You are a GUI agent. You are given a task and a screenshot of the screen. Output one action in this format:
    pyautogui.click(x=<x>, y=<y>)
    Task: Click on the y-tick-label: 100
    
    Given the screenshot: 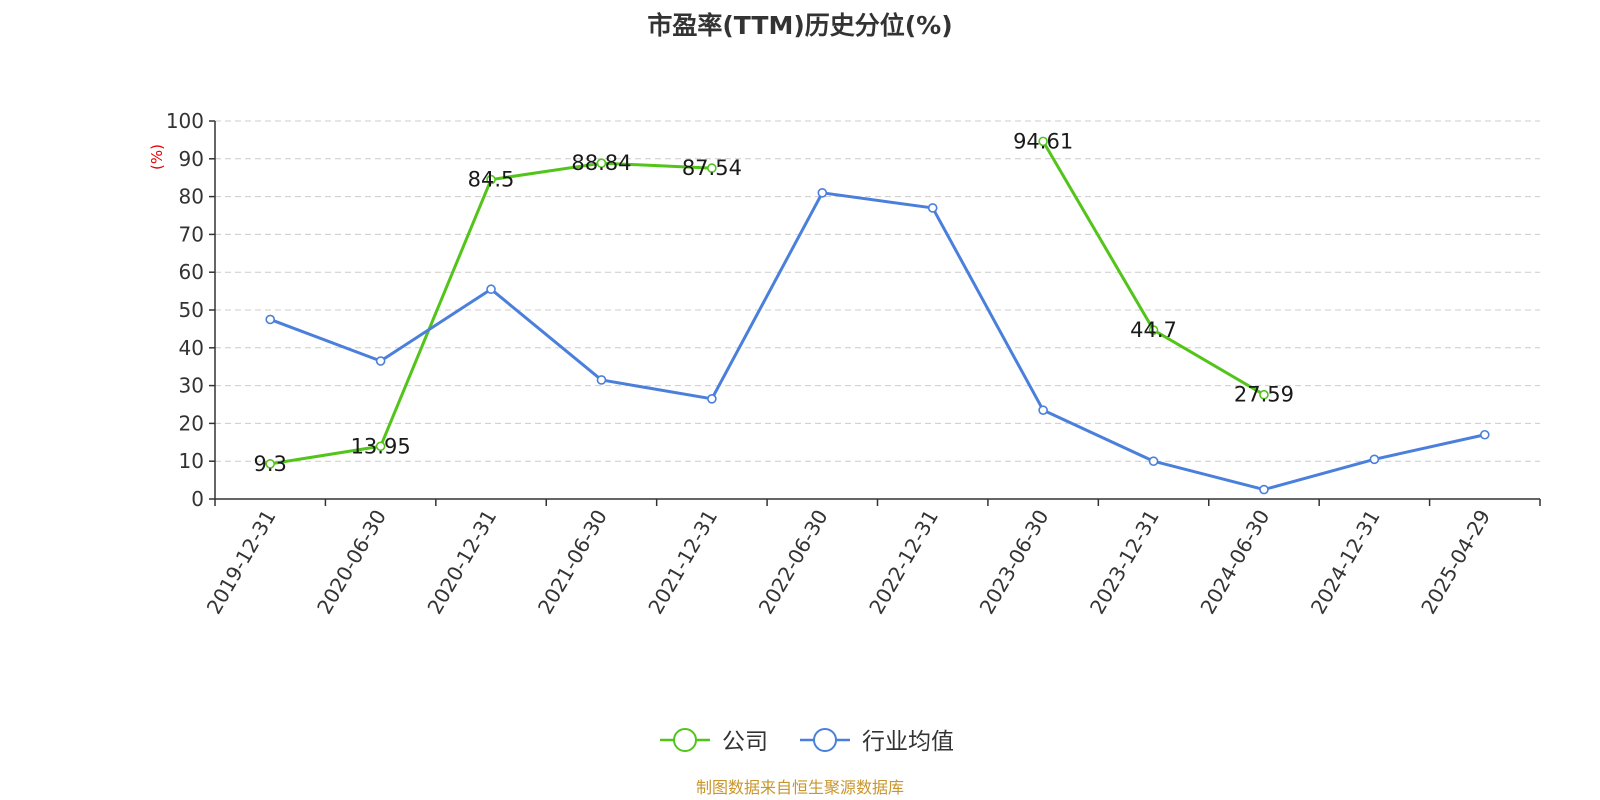 What is the action you would take?
    pyautogui.click(x=185, y=121)
    